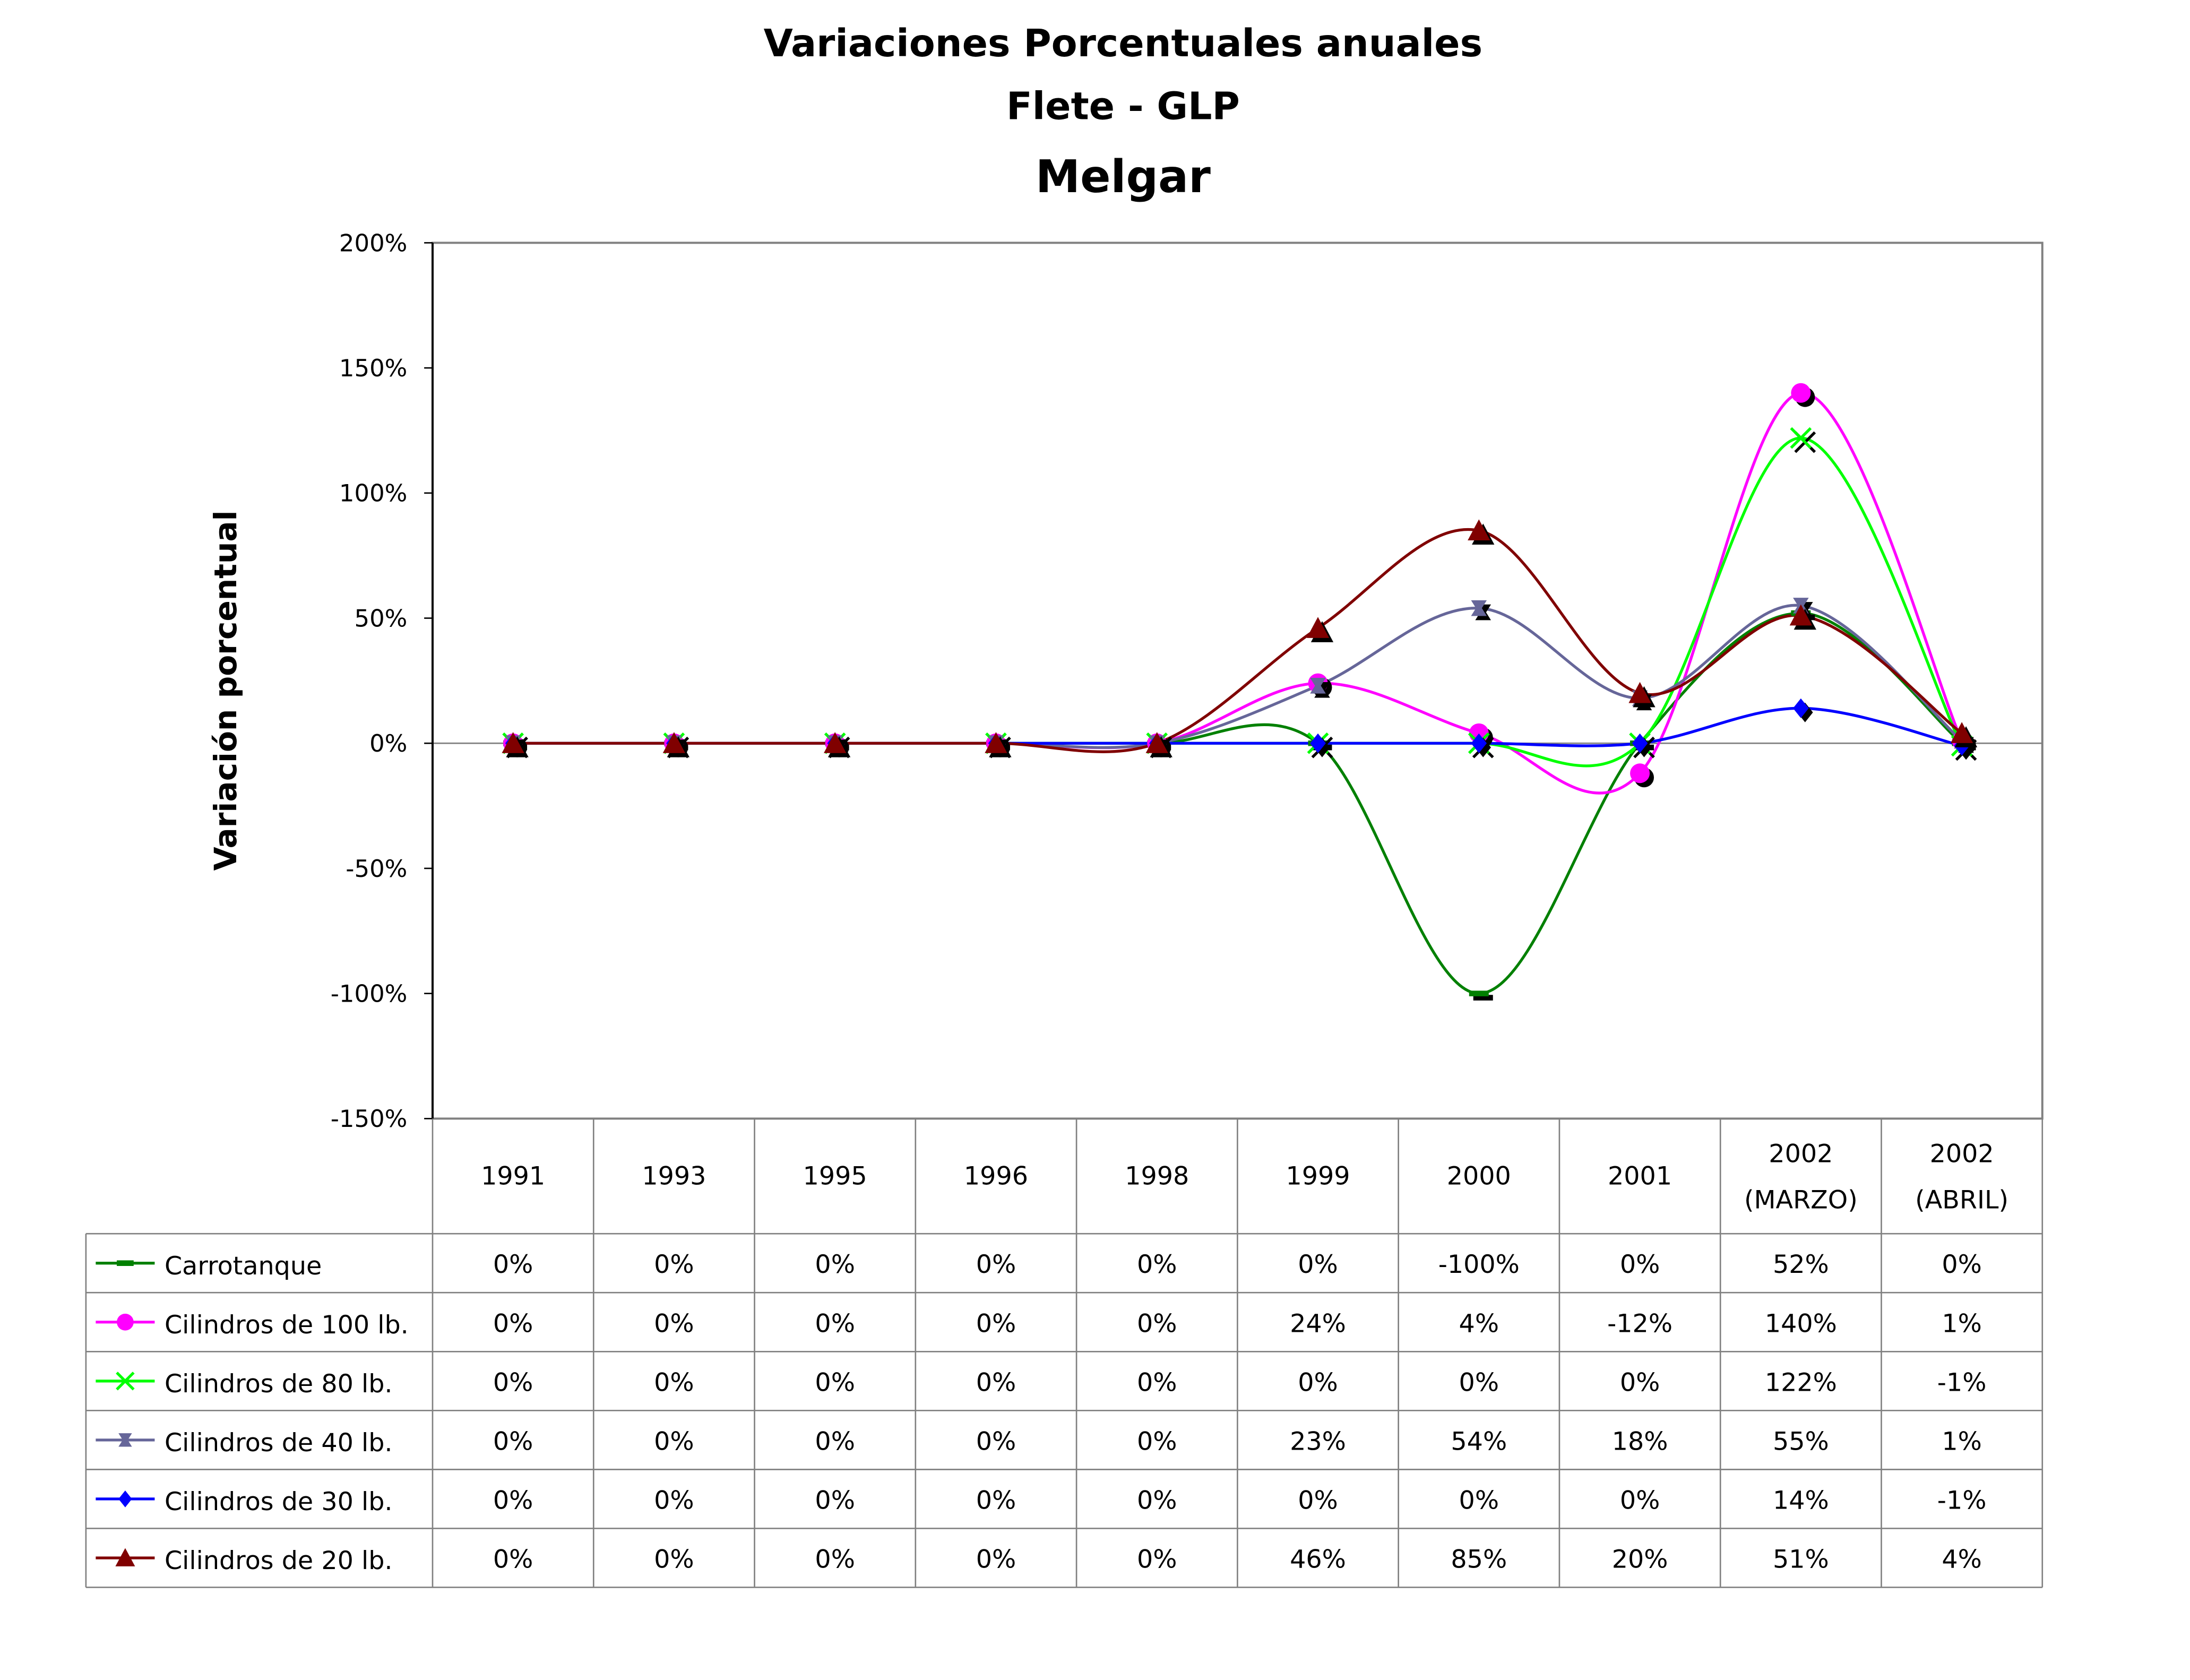  Describe the element at coordinates (226, 690) in the screenshot. I see `y-axis-label: Variación porcentual` at that location.